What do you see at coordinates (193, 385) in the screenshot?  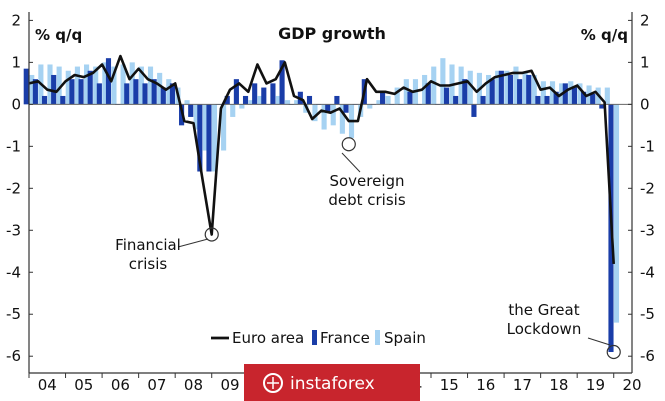 I see `x-tick-label: 08` at bounding box center [193, 385].